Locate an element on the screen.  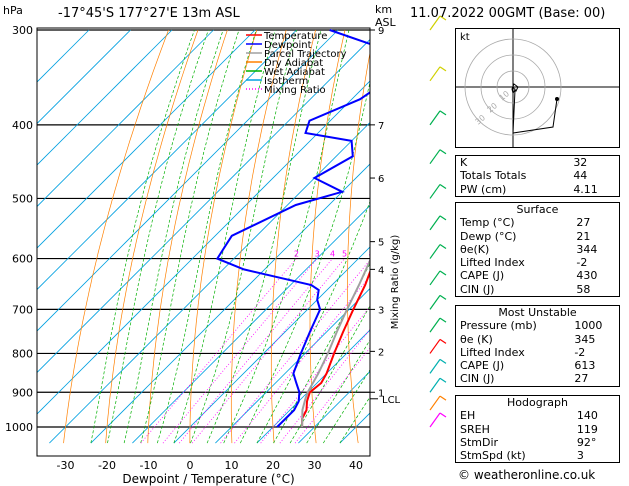
km-tick-label: 2 is located at coordinates (381, 352).